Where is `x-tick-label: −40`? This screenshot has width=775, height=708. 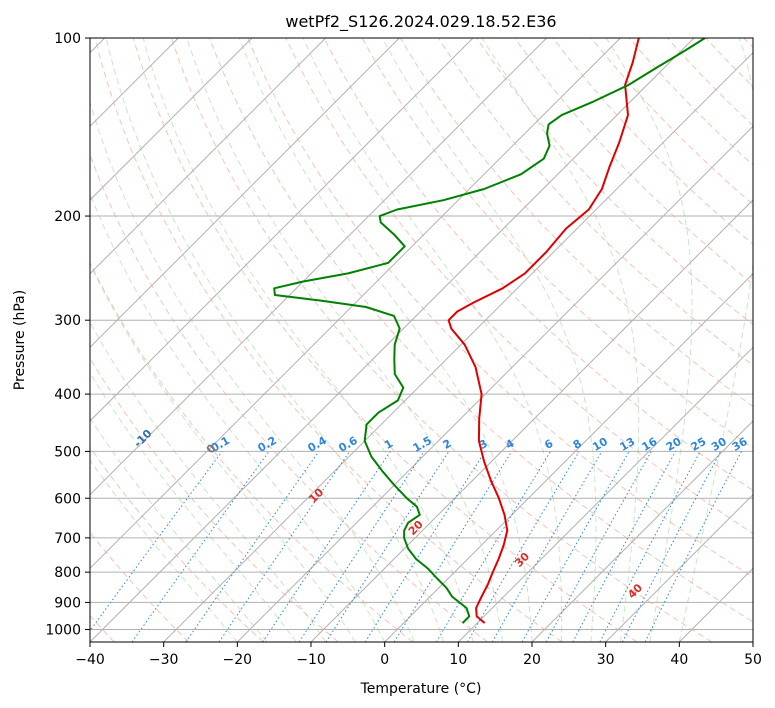
x-tick-label: −40 is located at coordinates (90, 660).